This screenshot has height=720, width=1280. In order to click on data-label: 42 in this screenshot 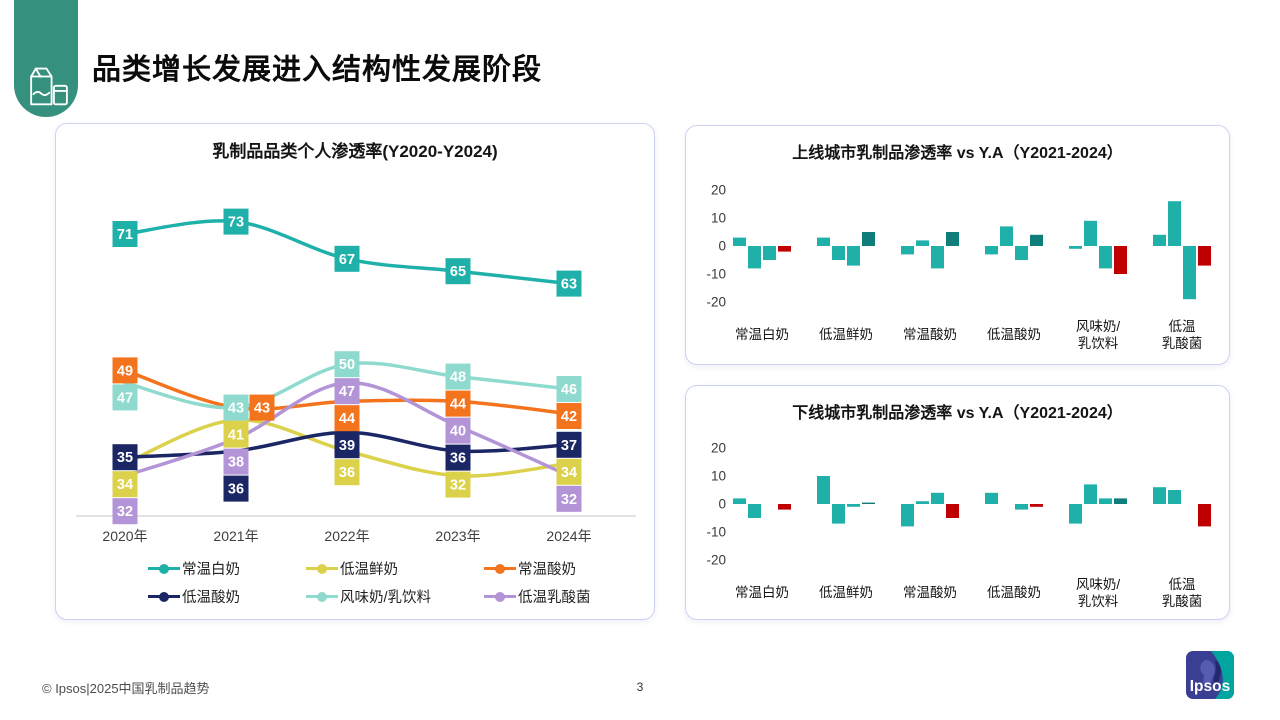, I will do `click(569, 417)`.